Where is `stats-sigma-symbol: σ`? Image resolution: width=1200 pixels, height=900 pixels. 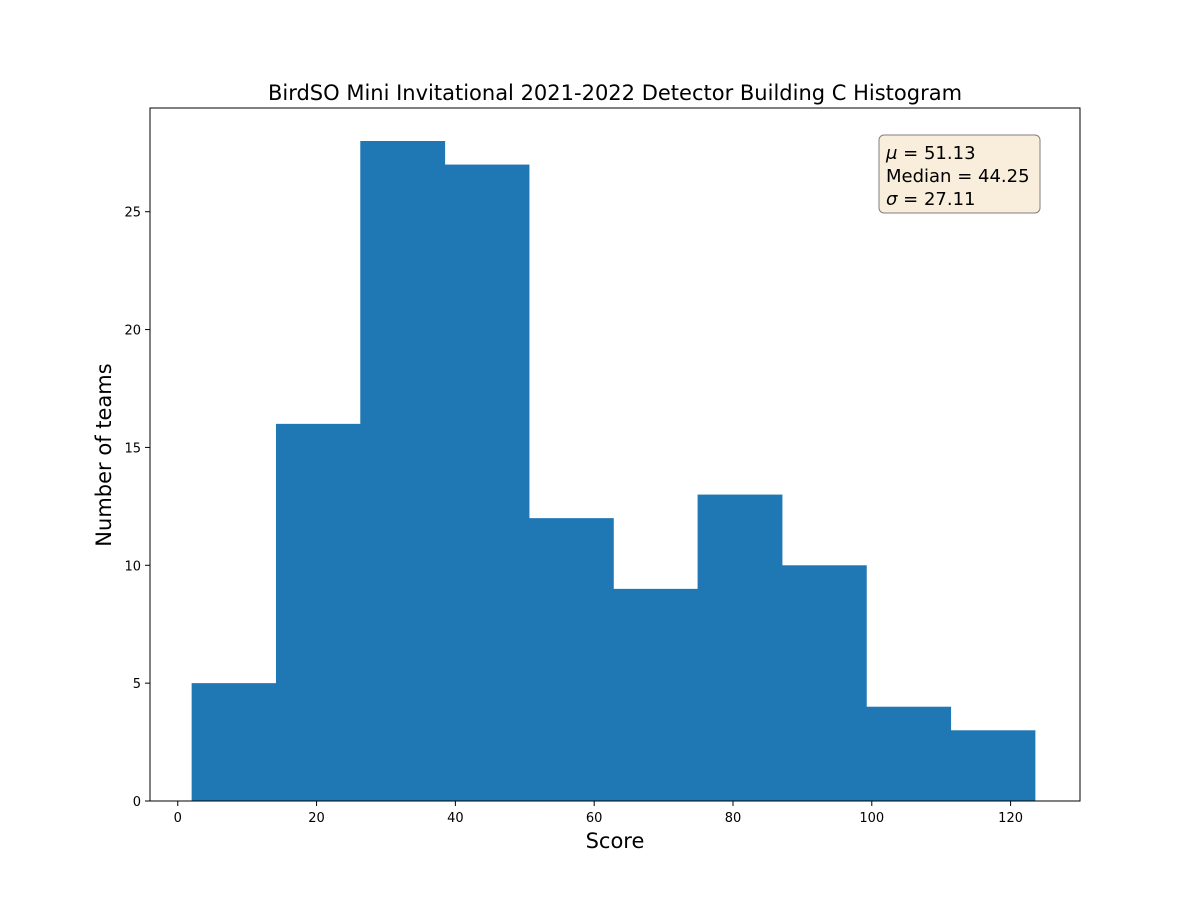
stats-sigma-symbol: σ is located at coordinates (892, 199).